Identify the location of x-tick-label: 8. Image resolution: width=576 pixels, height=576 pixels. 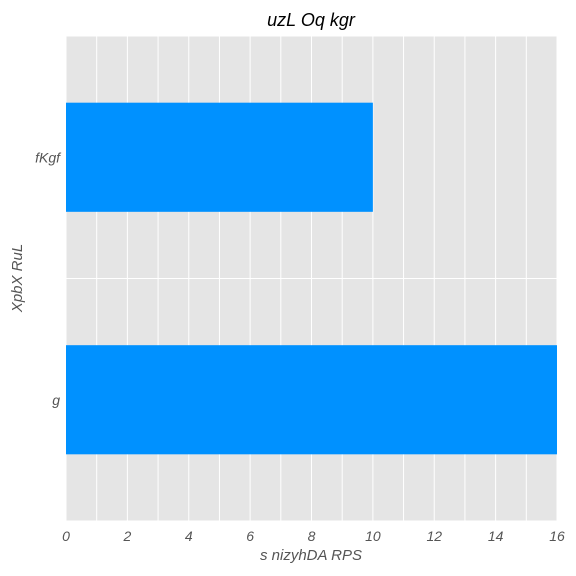
(312, 536).